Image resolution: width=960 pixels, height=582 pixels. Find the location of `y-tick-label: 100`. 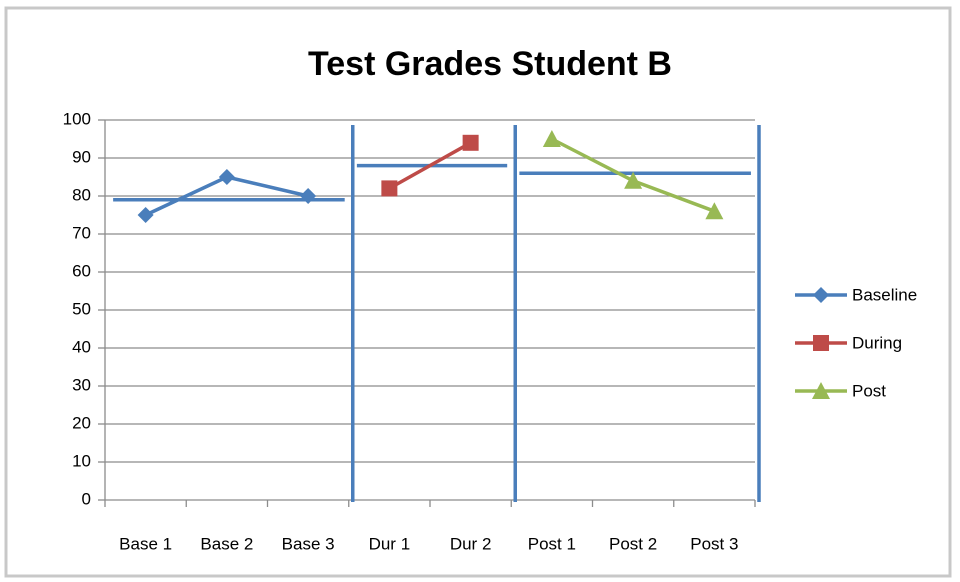

y-tick-label: 100 is located at coordinates (77, 118).